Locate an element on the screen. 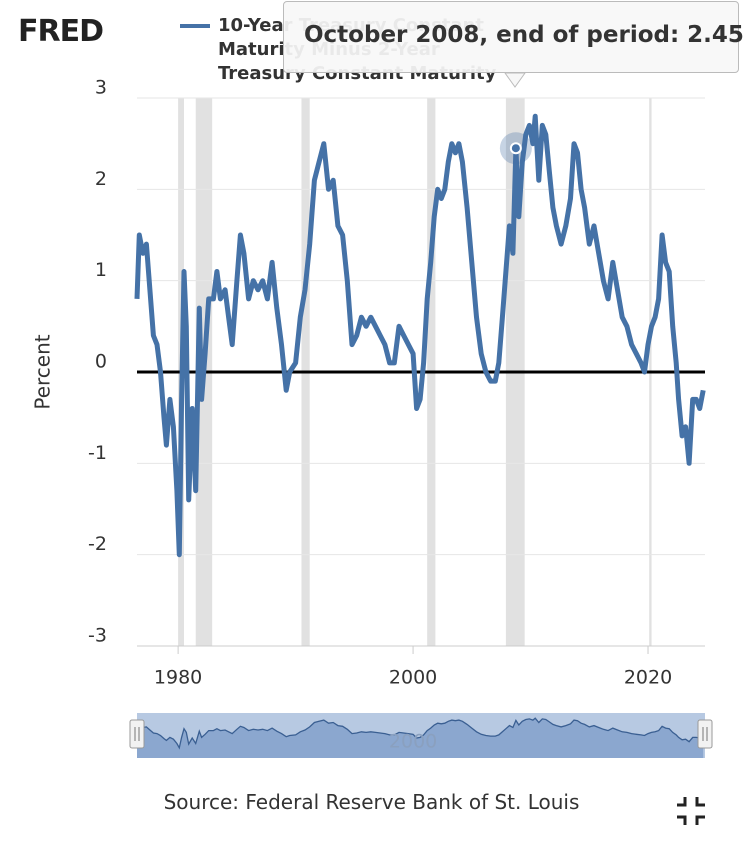  navigator-area is located at coordinates (420, 738).